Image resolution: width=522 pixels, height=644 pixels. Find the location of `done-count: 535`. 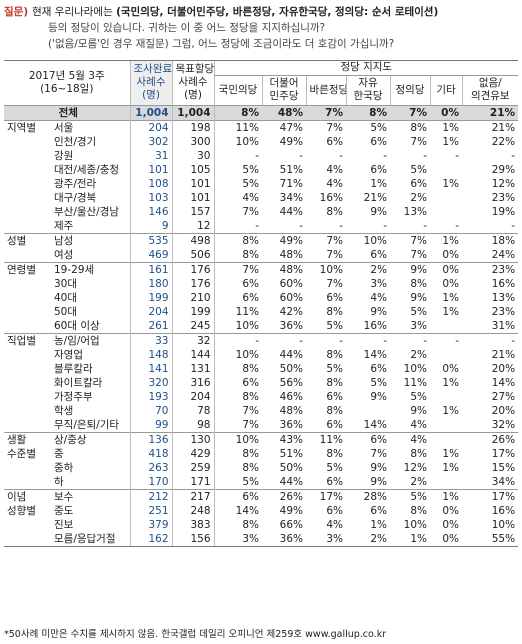

done-count: 535 is located at coordinates (150, 240).